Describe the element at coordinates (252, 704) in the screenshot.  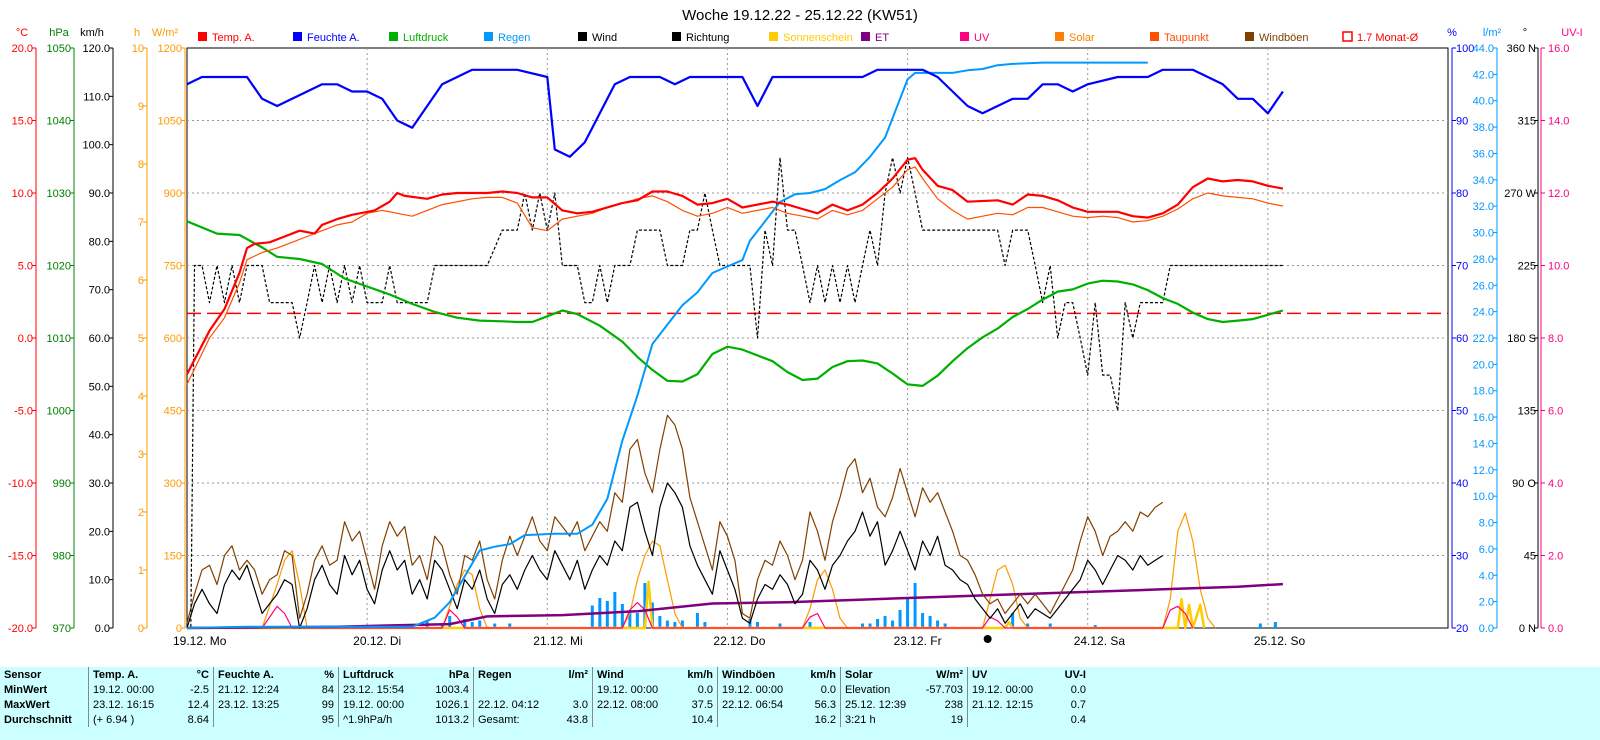
I see `stats-cell: 23.12. 13:25` at that location.